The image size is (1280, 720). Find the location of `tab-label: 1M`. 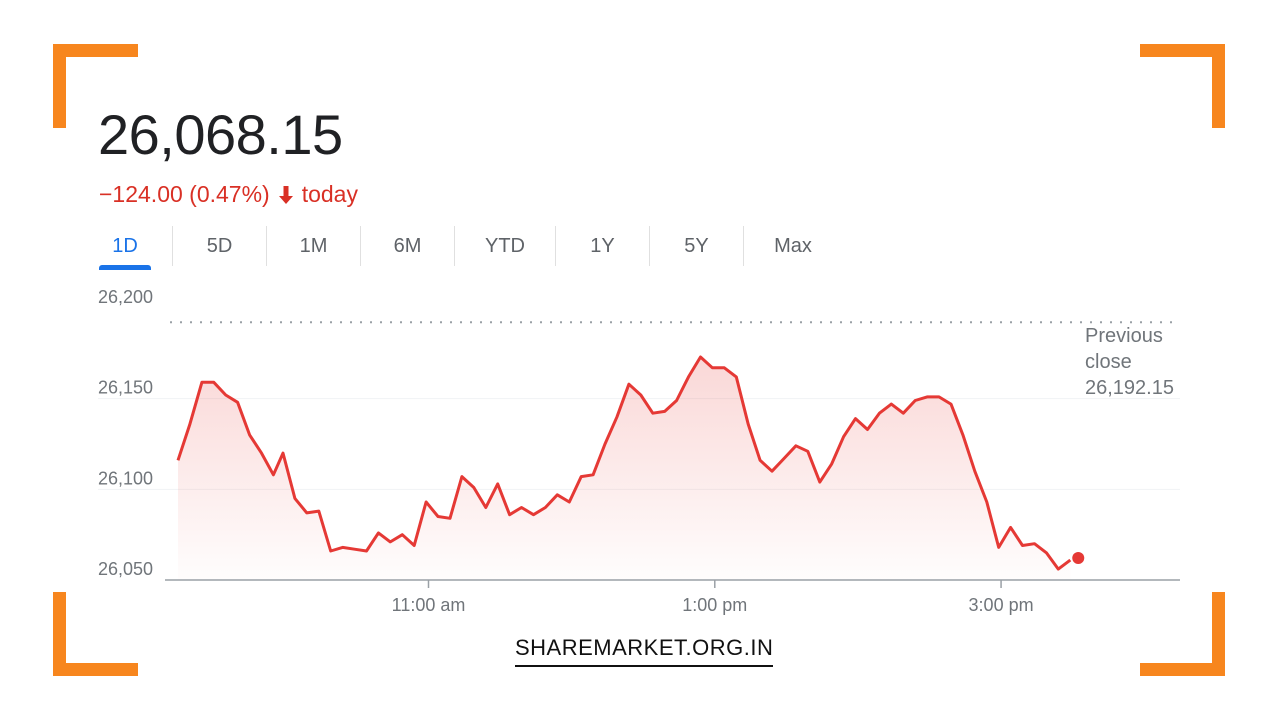

tab-label: 1M is located at coordinates (313, 245).